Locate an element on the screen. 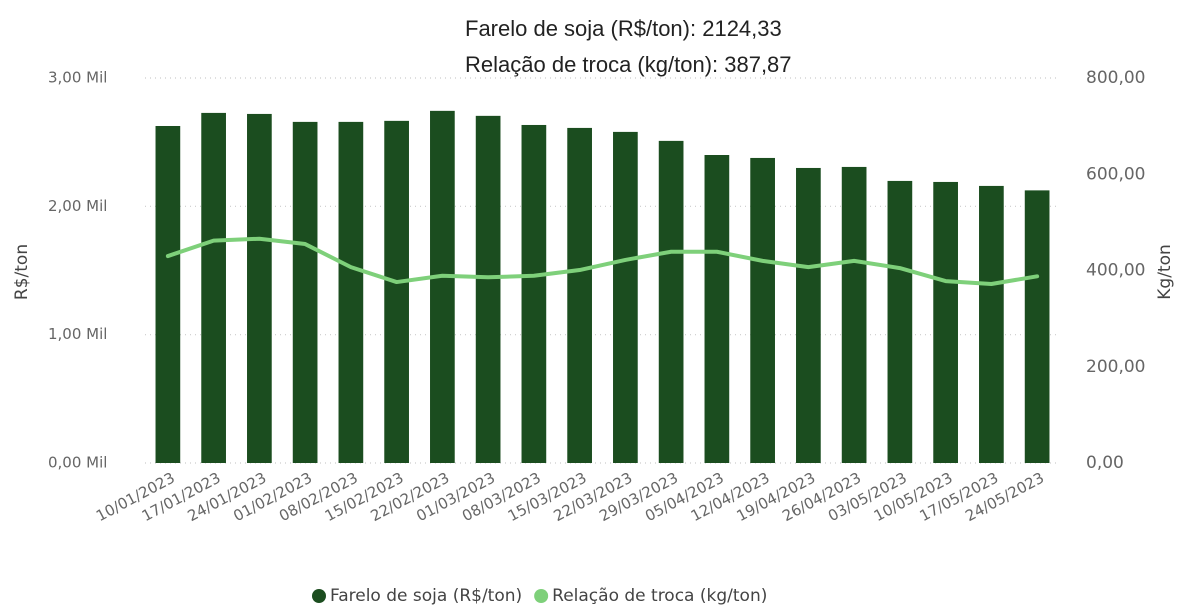 This screenshot has width=1182, height=607. y2-tick-label: 200,00 is located at coordinates (1115, 367).